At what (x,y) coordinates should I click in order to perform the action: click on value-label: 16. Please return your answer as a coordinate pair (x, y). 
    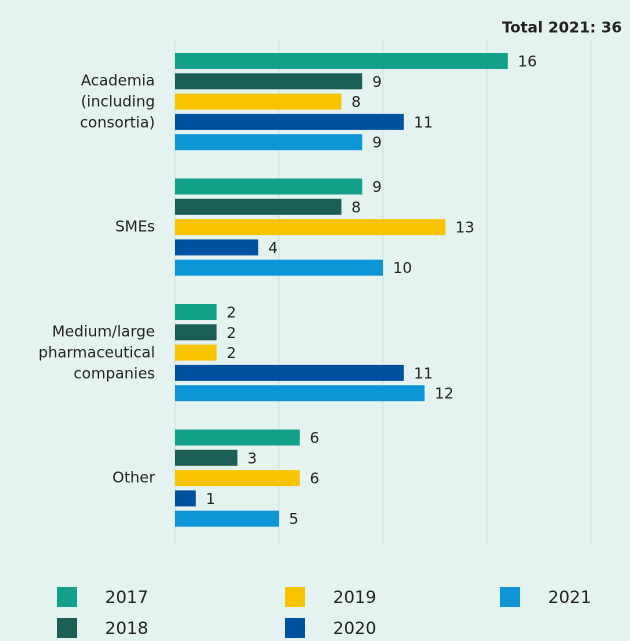
    Looking at the image, I should click on (527, 62).